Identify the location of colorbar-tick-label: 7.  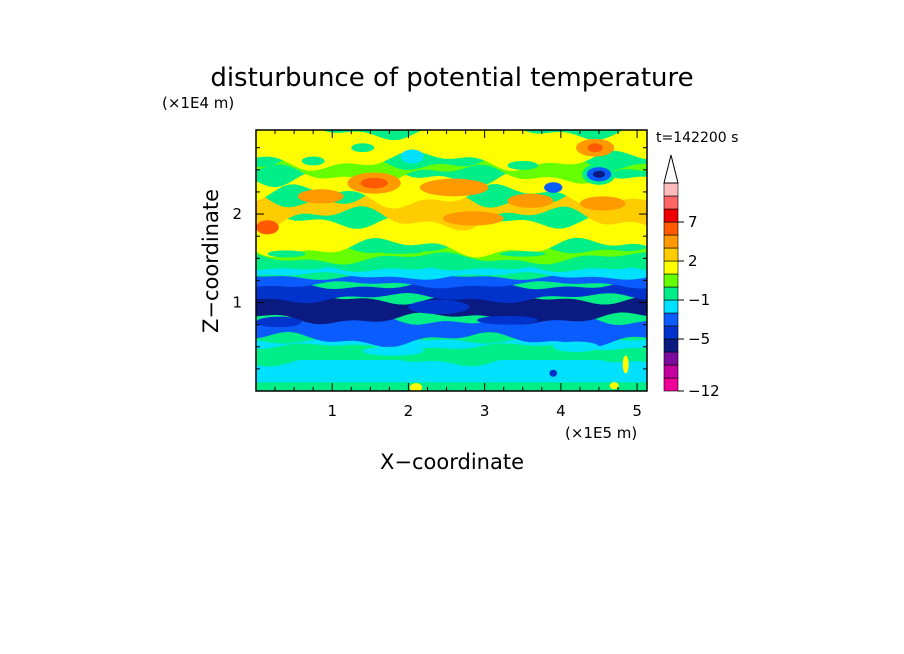
(693, 222).